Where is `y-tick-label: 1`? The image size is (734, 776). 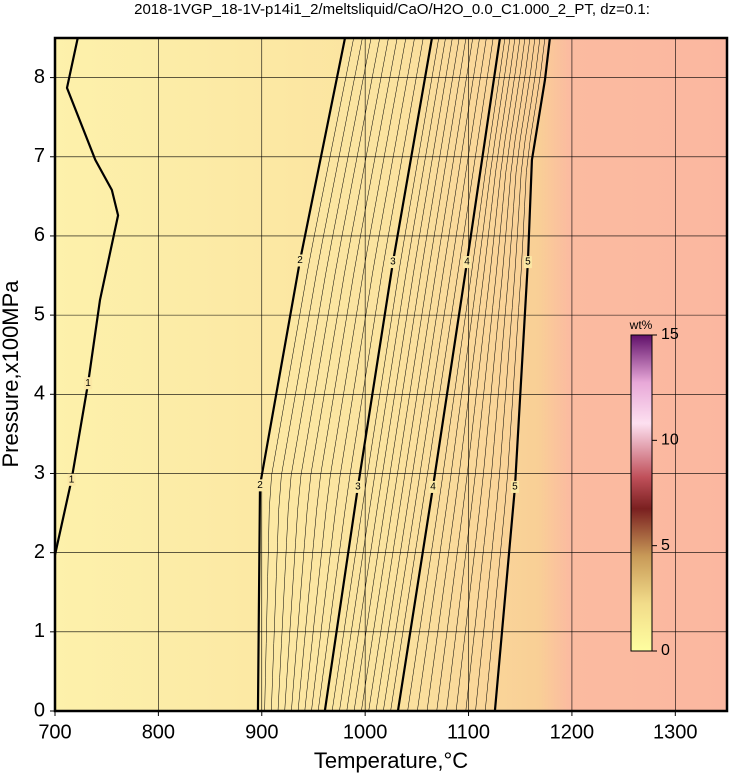 y-tick-label: 1 is located at coordinates (39, 631).